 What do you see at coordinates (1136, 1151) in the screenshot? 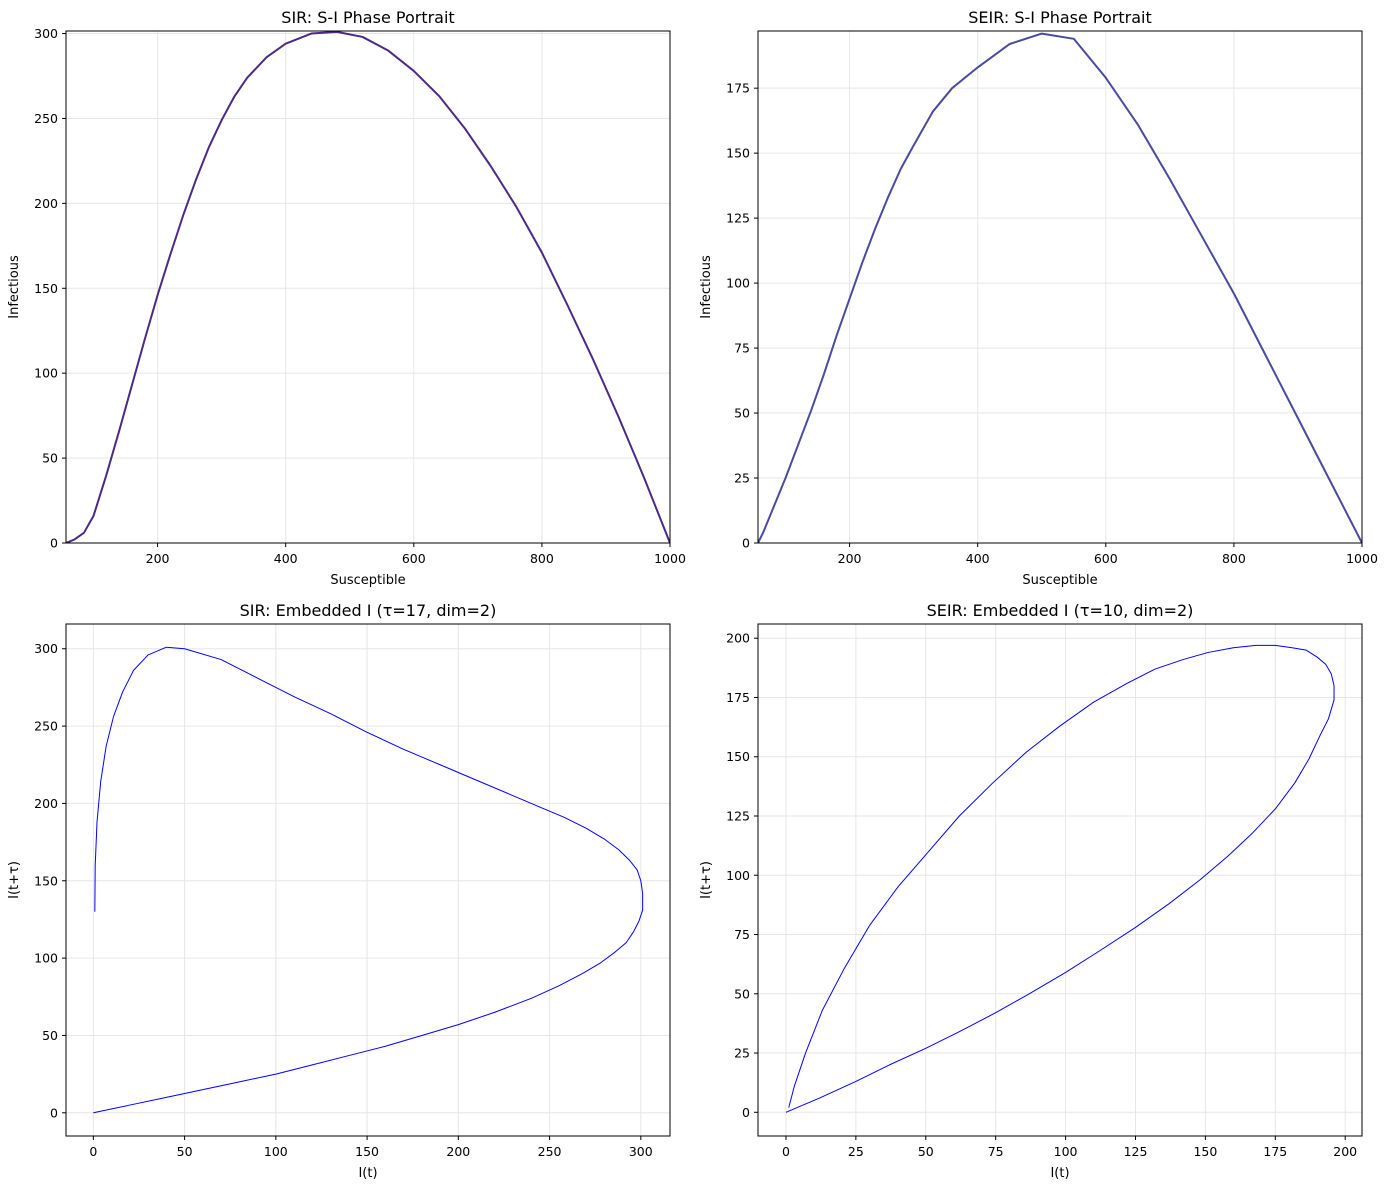
I see `x-tick-label: 125` at bounding box center [1136, 1151].